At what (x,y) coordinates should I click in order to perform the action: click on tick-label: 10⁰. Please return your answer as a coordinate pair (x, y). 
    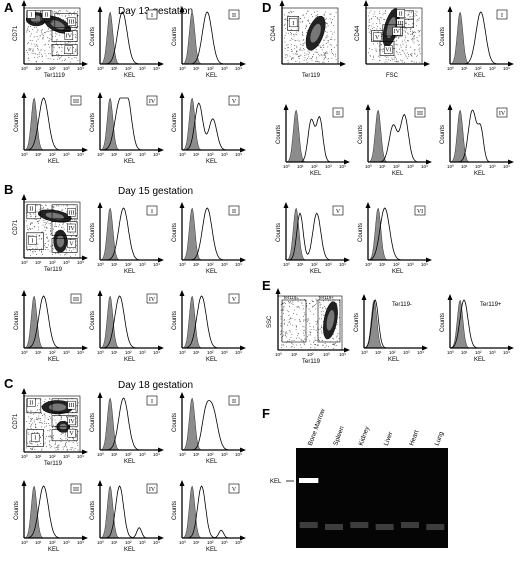
    Looking at the image, I should click on (364, 352).